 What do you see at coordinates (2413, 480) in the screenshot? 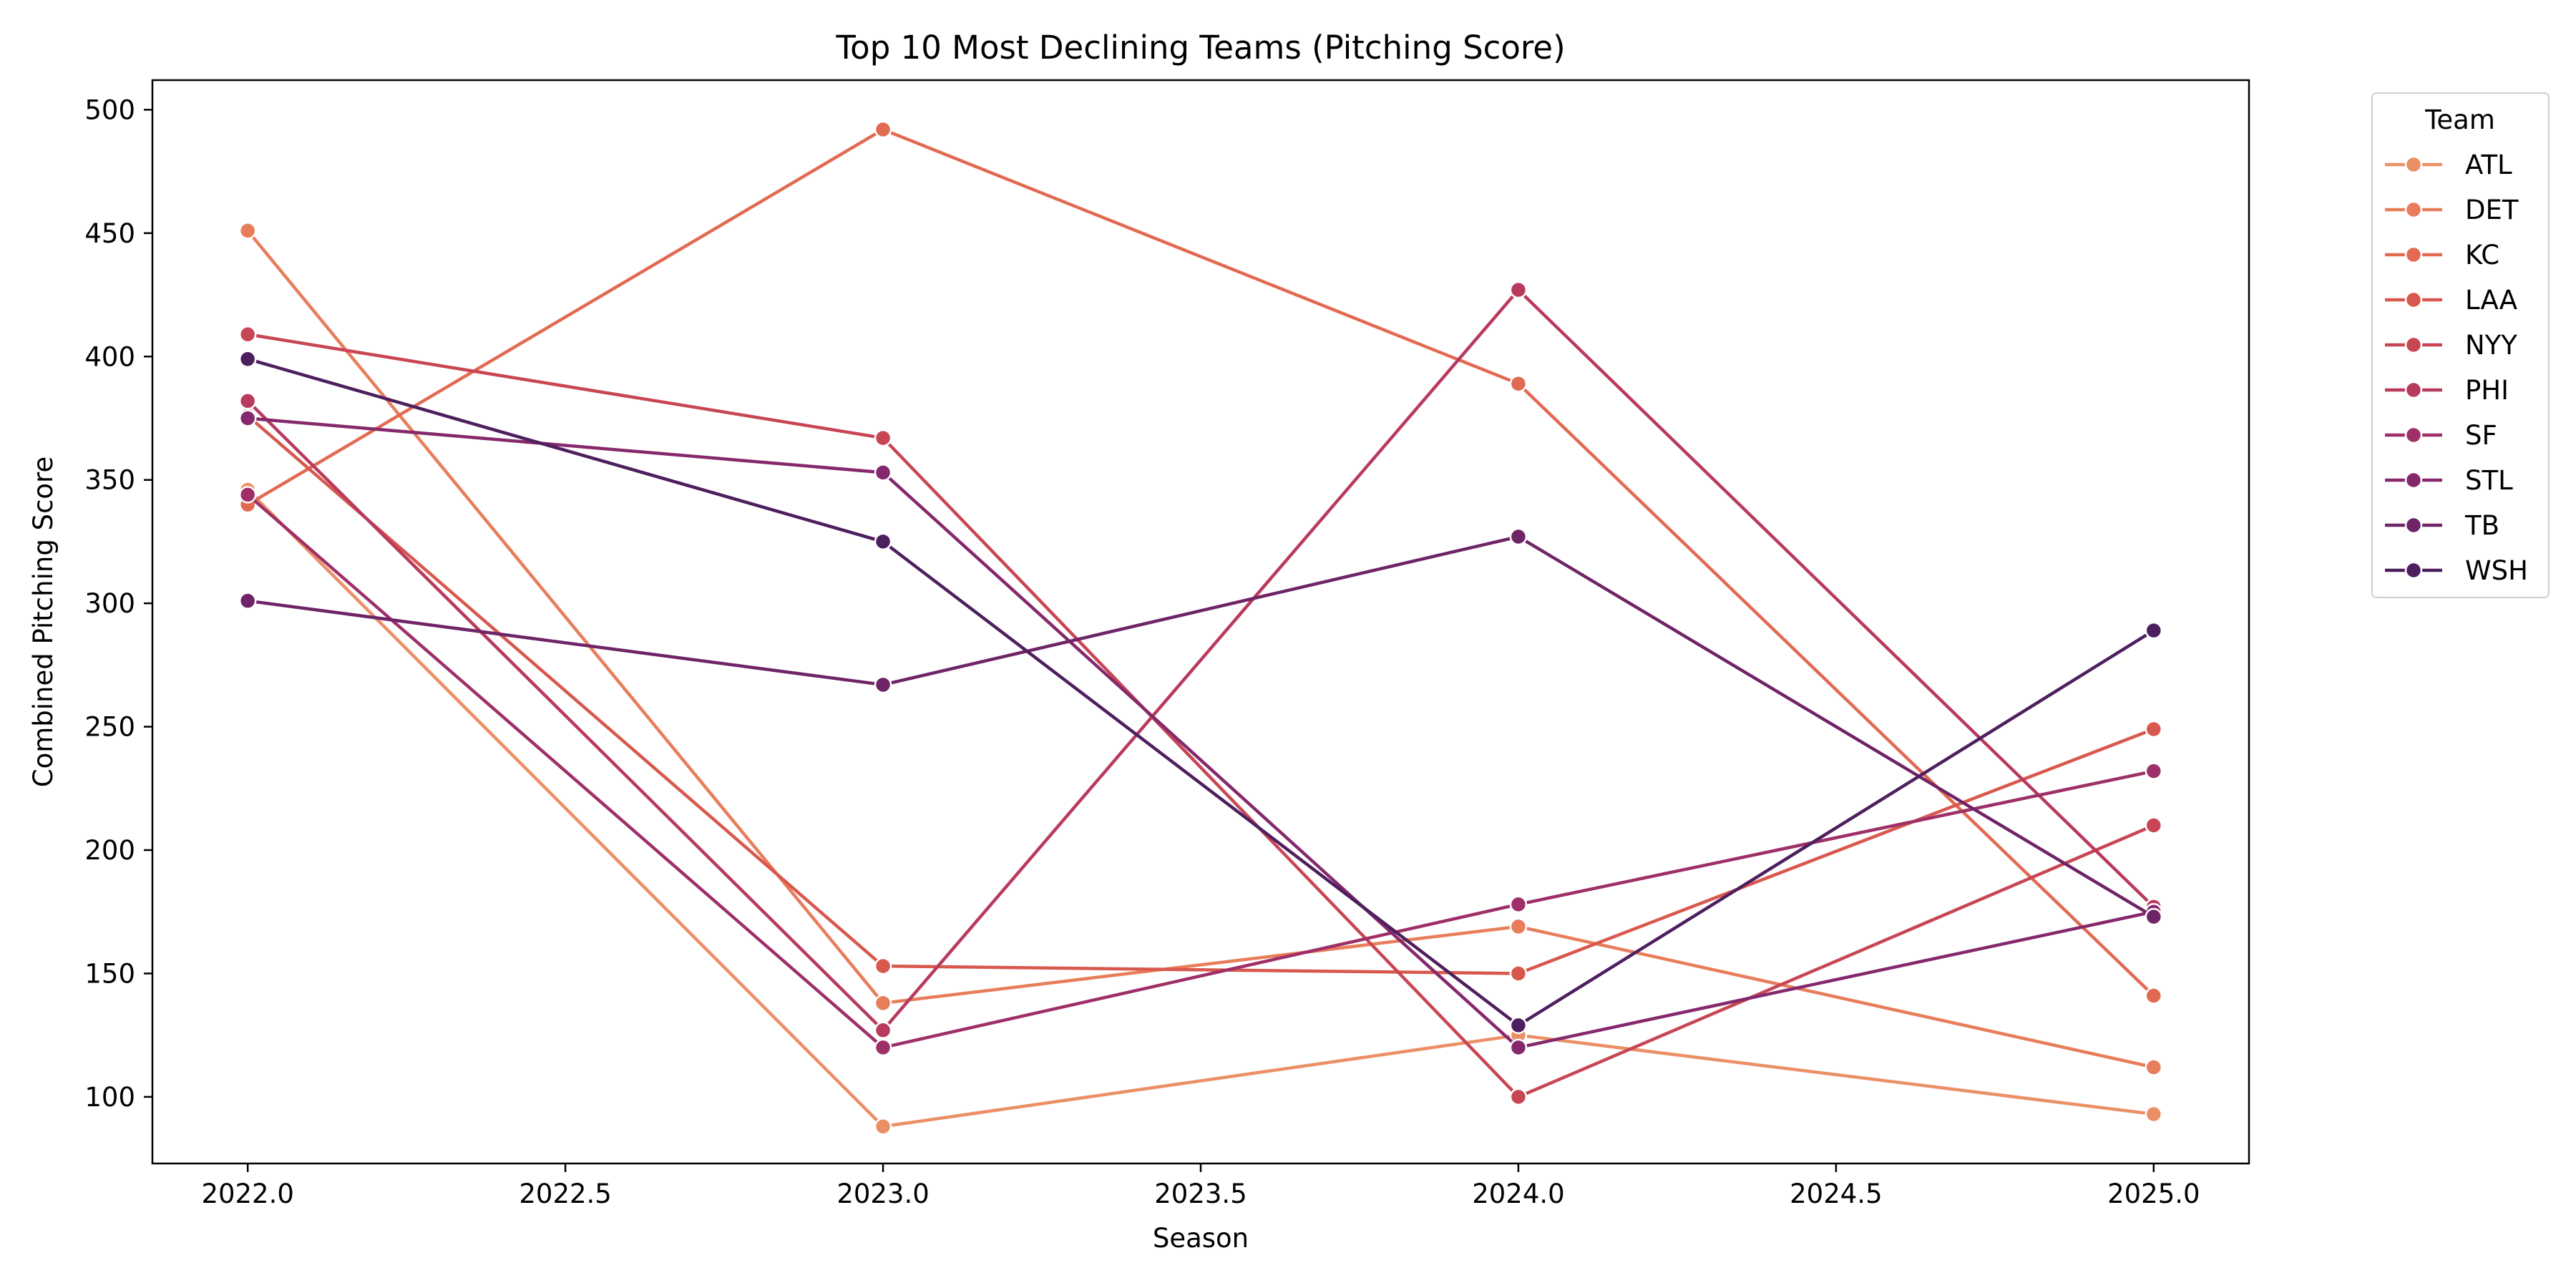
I see `legend-marker-stl` at bounding box center [2413, 480].